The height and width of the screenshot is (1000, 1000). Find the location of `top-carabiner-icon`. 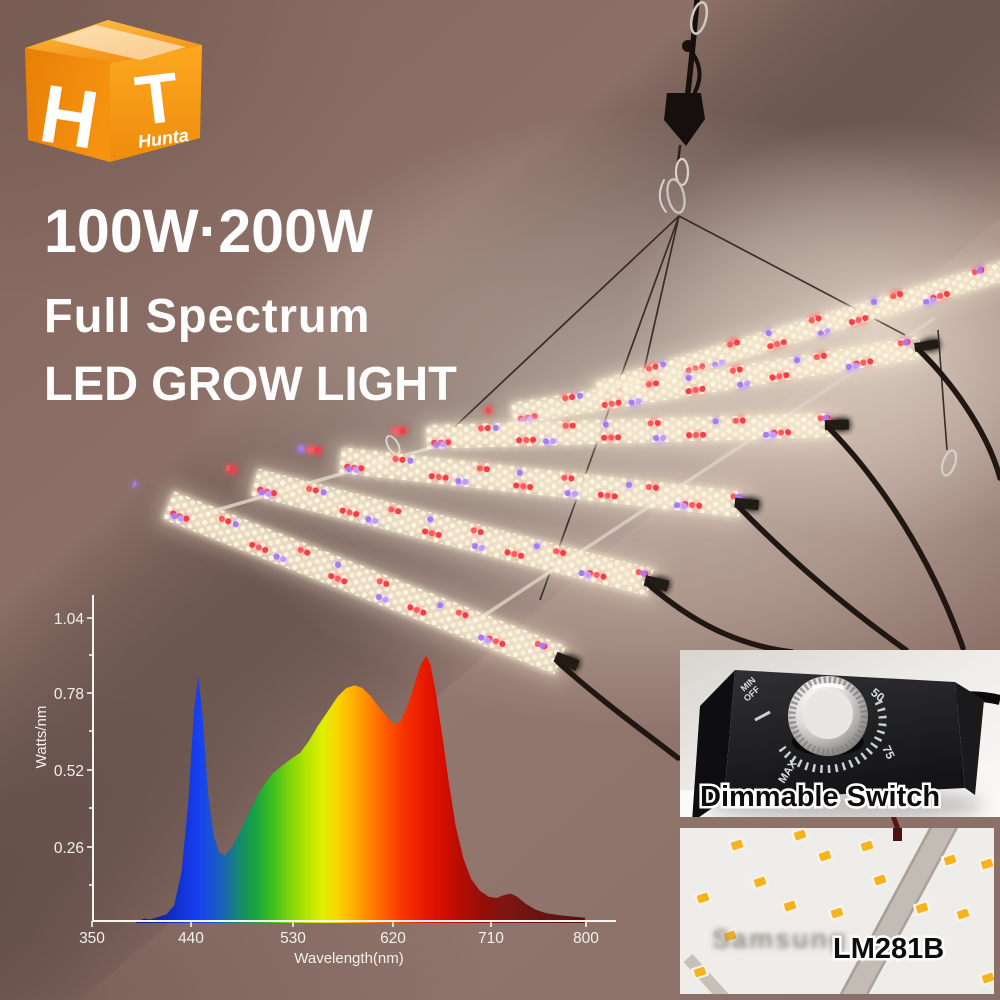

top-carabiner-icon is located at coordinates (699, 18).